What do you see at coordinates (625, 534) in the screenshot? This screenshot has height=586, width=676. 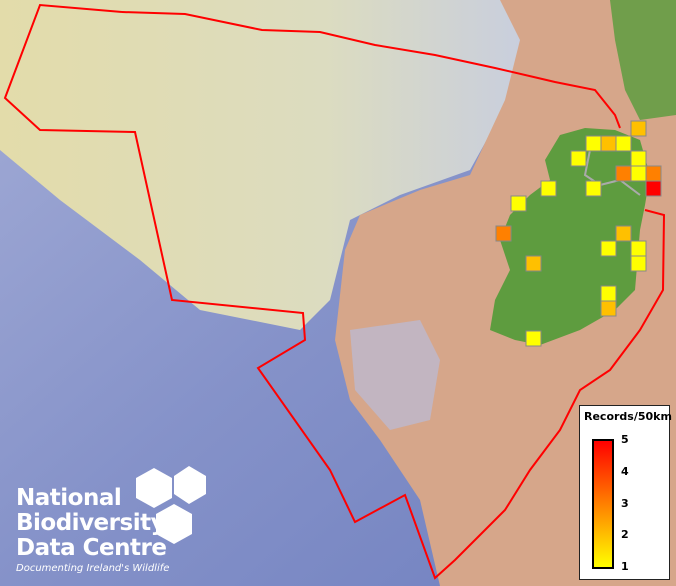 I see `legend-tick: 2` at bounding box center [625, 534].